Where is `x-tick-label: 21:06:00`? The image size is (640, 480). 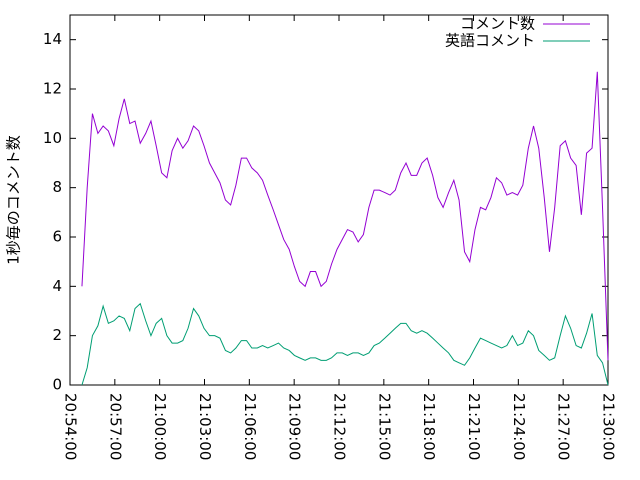 x-tick-label: 21:06:00 is located at coordinates (250, 426).